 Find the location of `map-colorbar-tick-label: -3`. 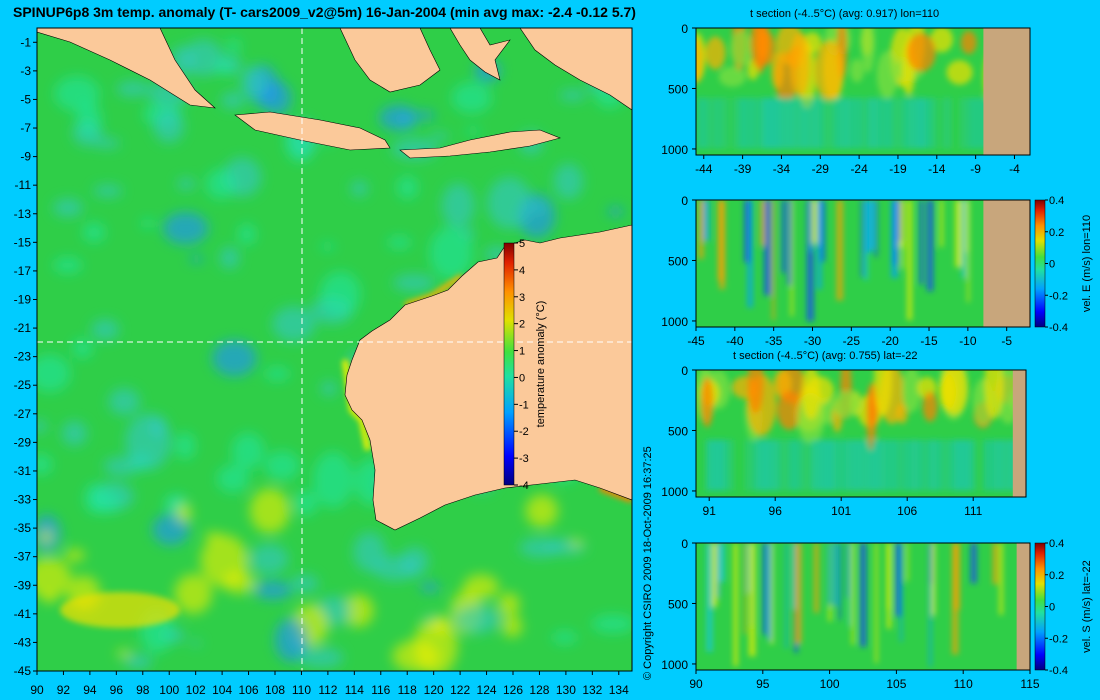

map-colorbar-tick-label: -3 is located at coordinates (524, 459).